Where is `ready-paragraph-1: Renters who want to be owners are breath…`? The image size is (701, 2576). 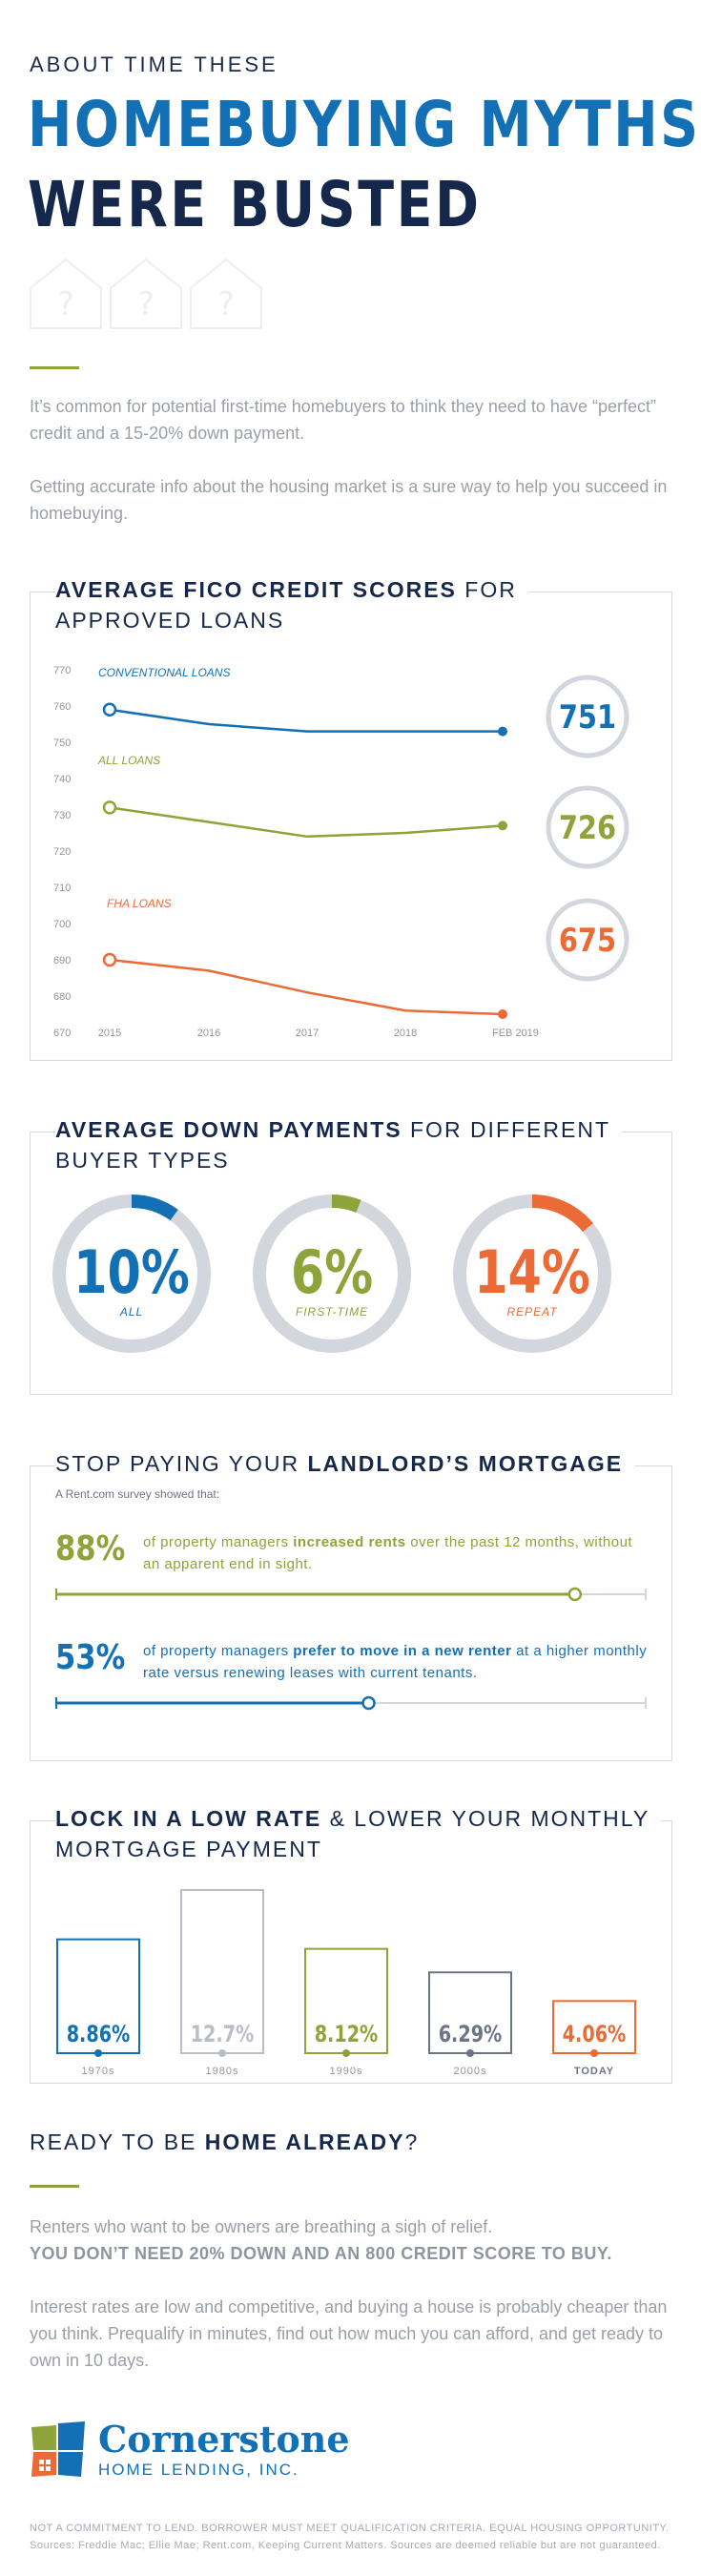 ready-paragraph-1: Renters who want to be owners are breath… is located at coordinates (321, 2240).